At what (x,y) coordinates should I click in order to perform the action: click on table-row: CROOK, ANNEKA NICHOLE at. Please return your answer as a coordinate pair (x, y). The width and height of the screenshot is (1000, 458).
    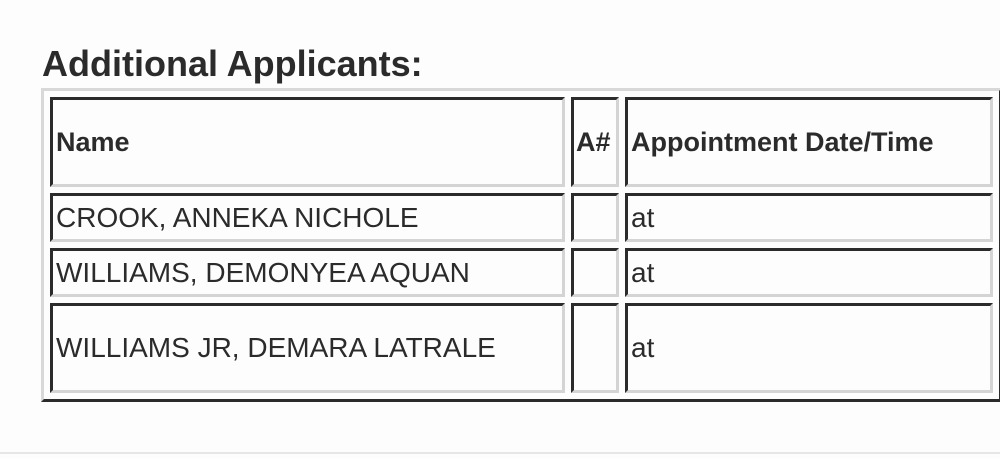
    Looking at the image, I should click on (521, 217).